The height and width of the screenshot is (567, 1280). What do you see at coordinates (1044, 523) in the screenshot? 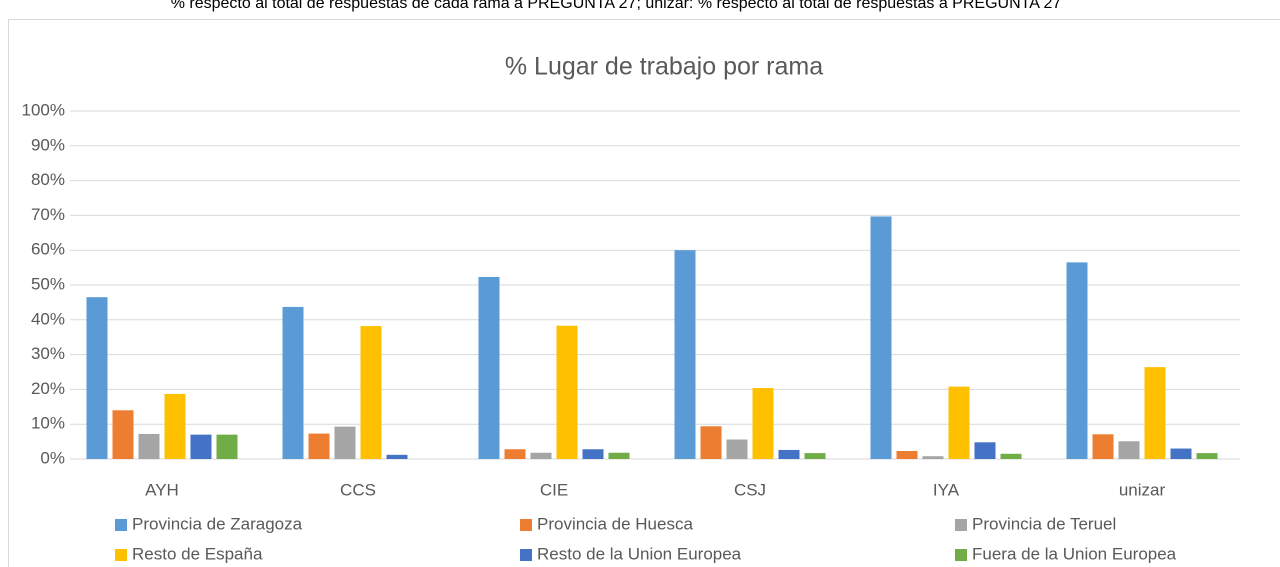
I see `legend-label: Provincia de Teruel` at bounding box center [1044, 523].